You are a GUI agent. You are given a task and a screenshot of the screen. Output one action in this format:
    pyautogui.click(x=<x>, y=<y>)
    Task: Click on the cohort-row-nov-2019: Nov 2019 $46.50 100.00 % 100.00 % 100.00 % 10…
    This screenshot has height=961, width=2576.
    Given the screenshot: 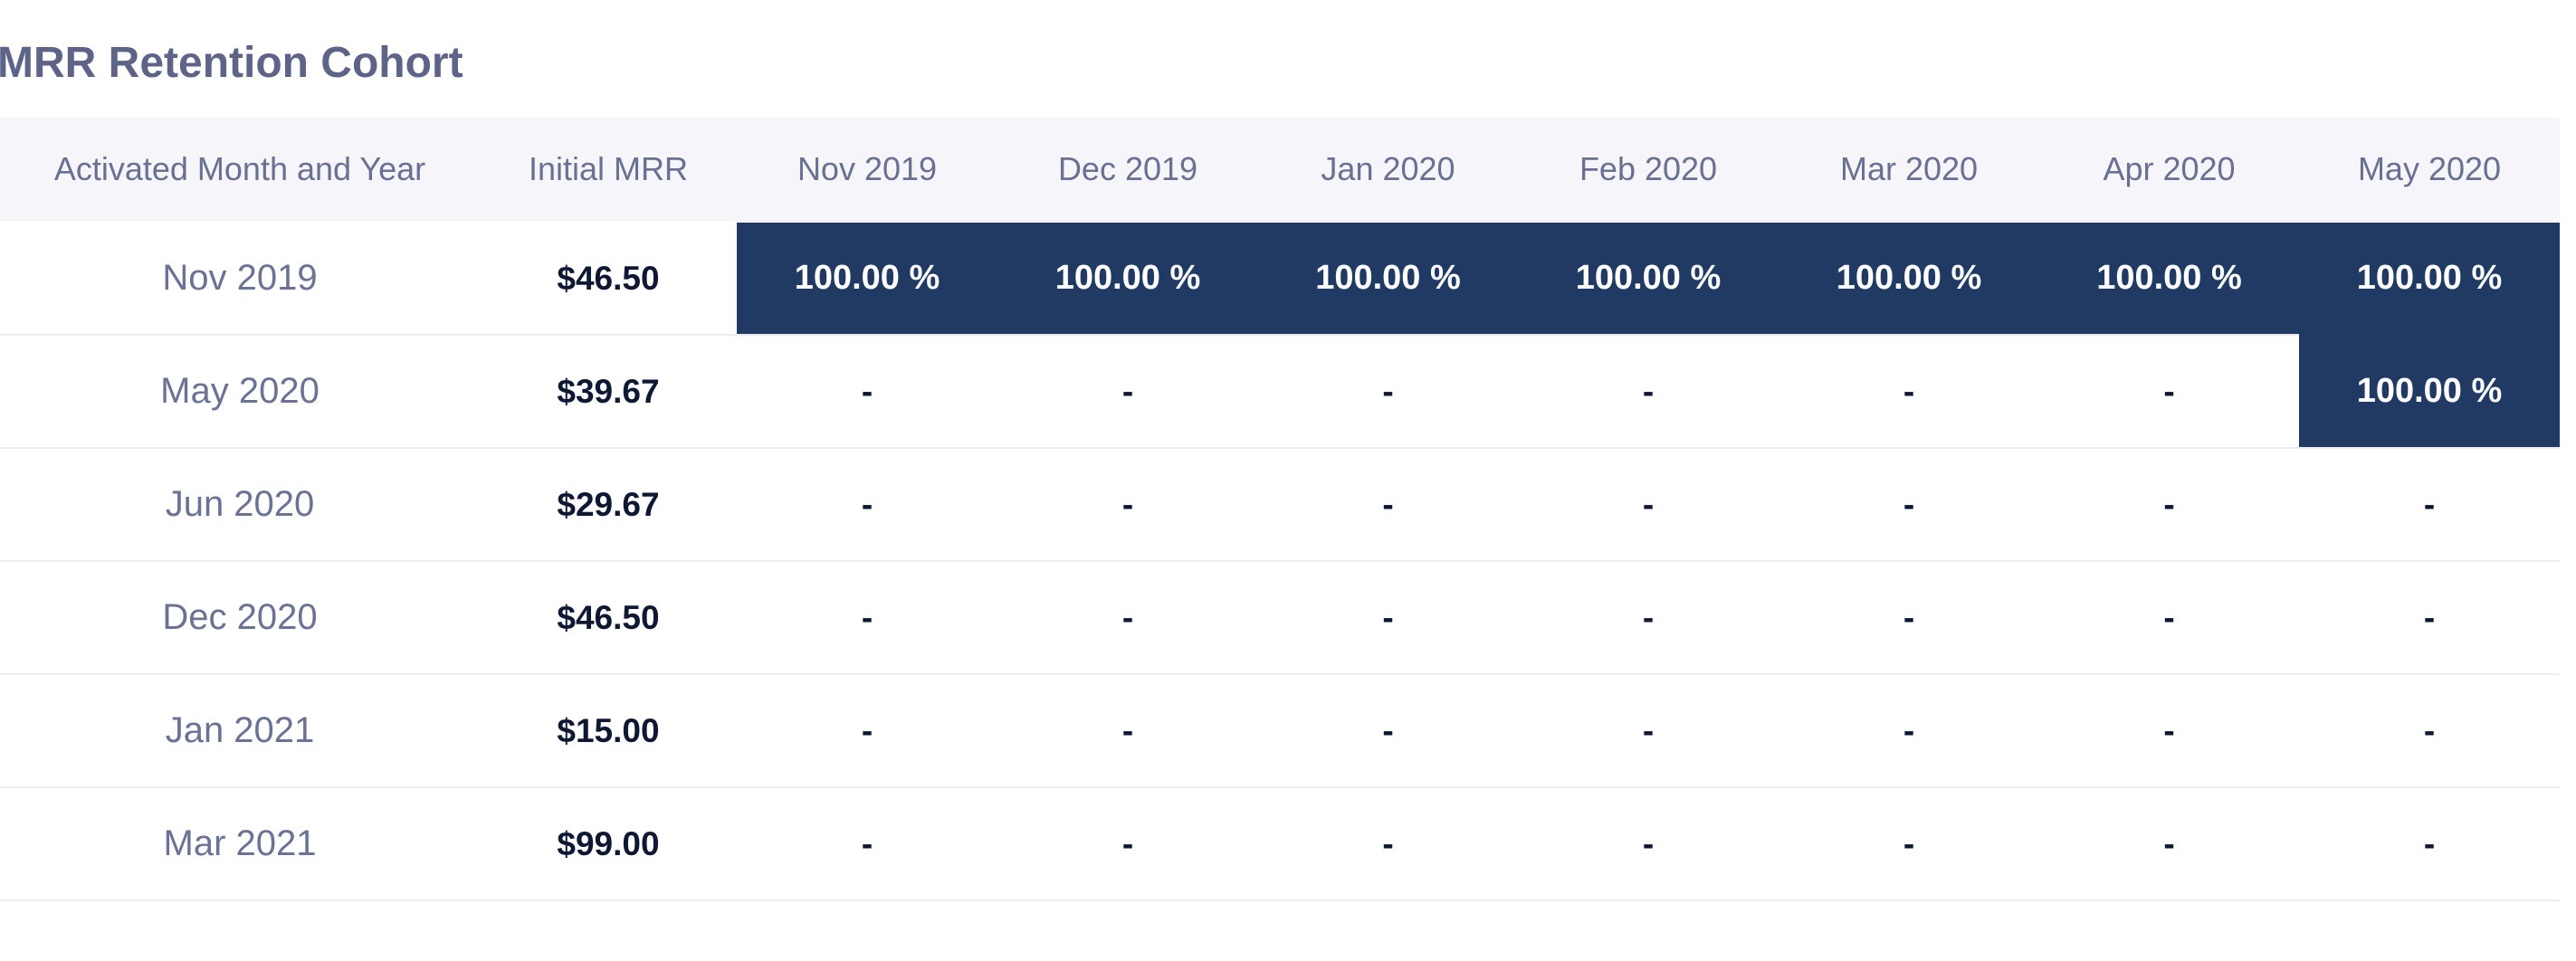 What is the action you would take?
    pyautogui.click(x=1280, y=279)
    